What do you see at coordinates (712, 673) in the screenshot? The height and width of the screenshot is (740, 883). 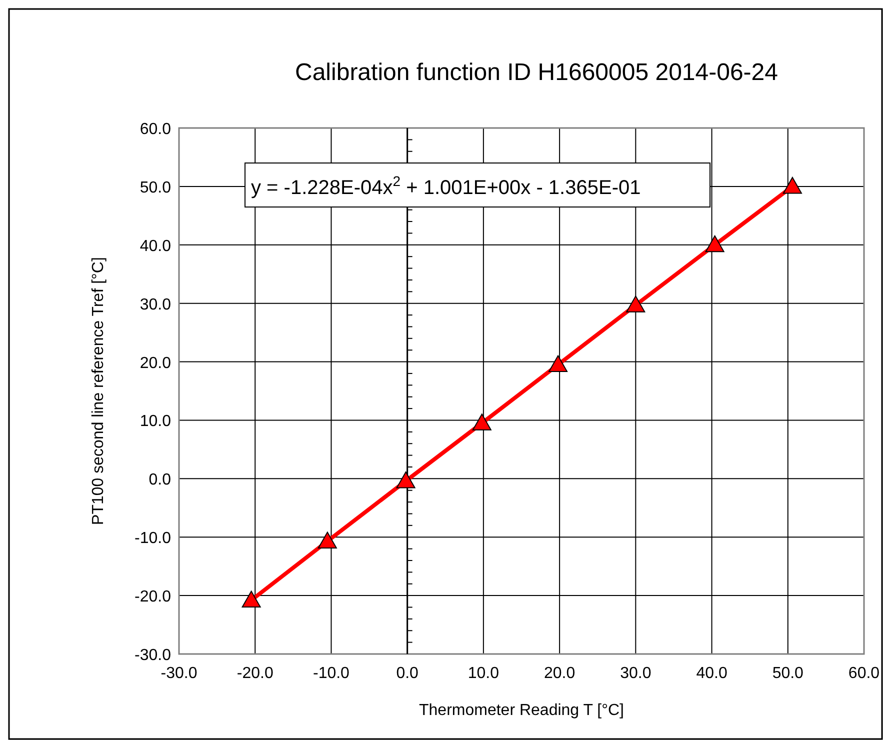 I see `x-tick-label: 40.0` at bounding box center [712, 673].